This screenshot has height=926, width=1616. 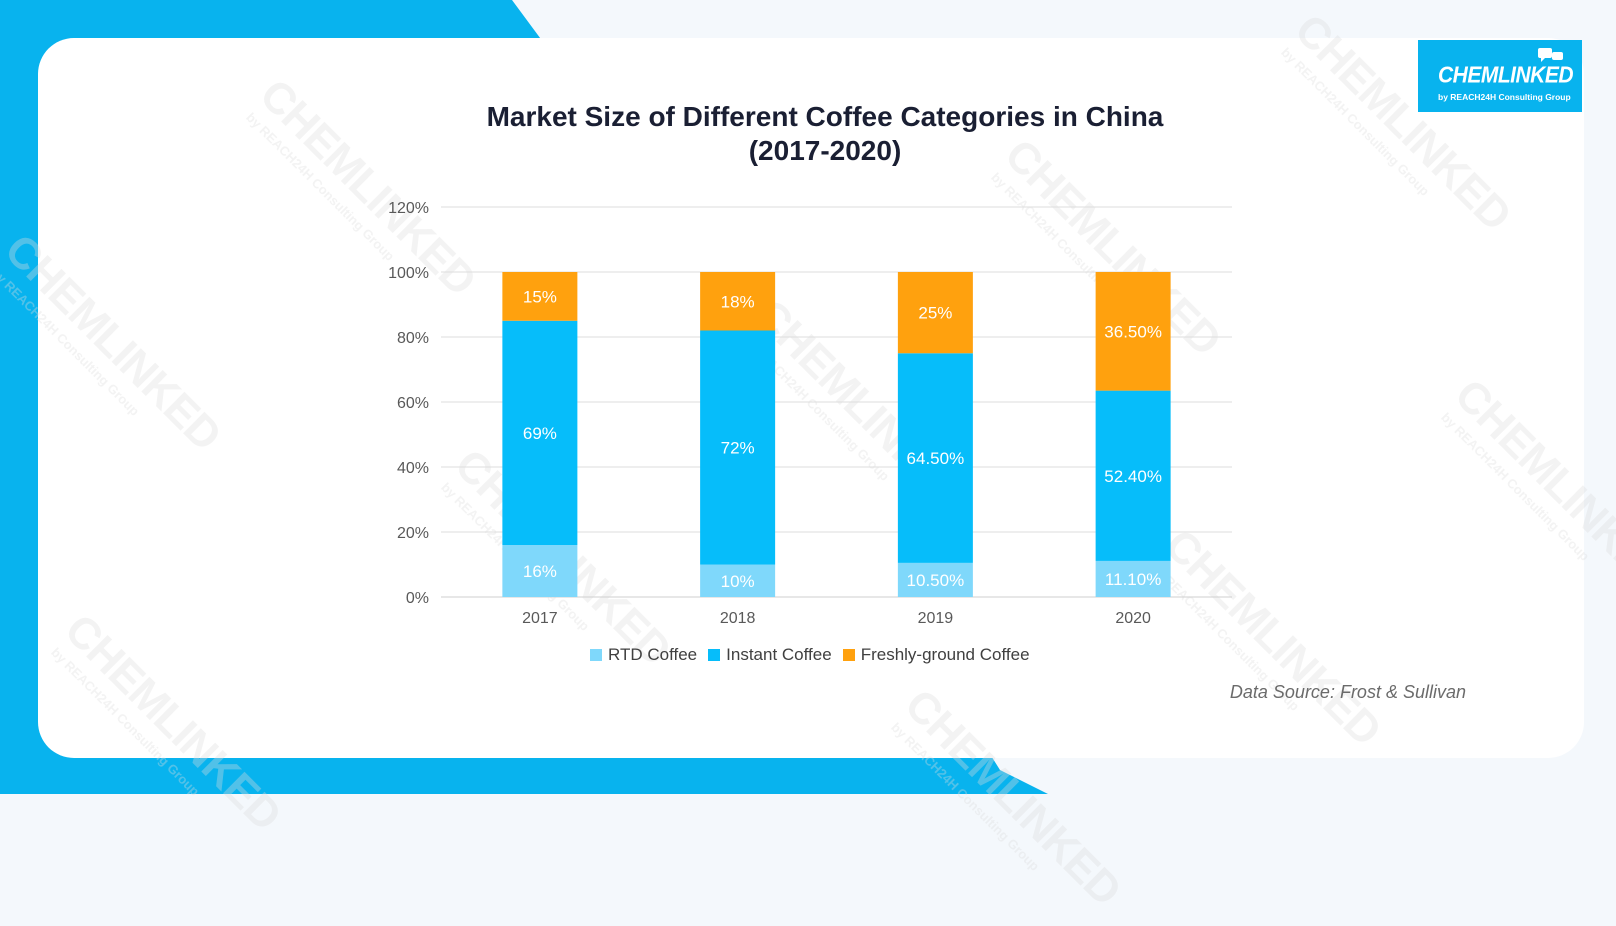 What do you see at coordinates (1133, 618) in the screenshot?
I see `x-tick-label: 2020` at bounding box center [1133, 618].